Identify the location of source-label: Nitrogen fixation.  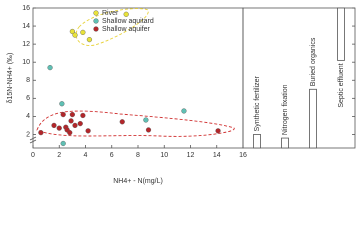
(285, 109).